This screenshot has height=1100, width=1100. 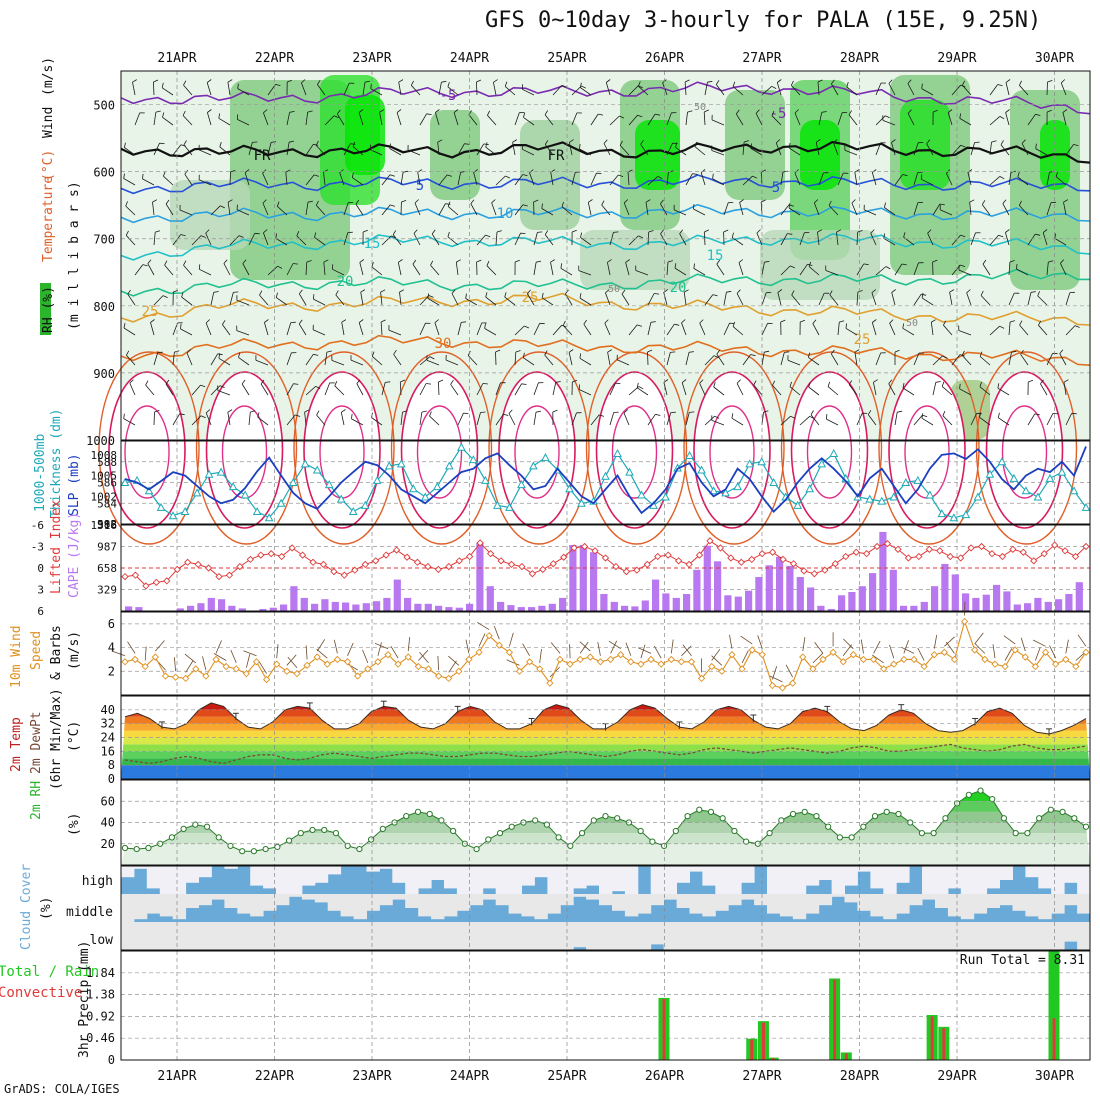 I want to click on wind10m-speed-label: Speed, so click(x=36, y=650).